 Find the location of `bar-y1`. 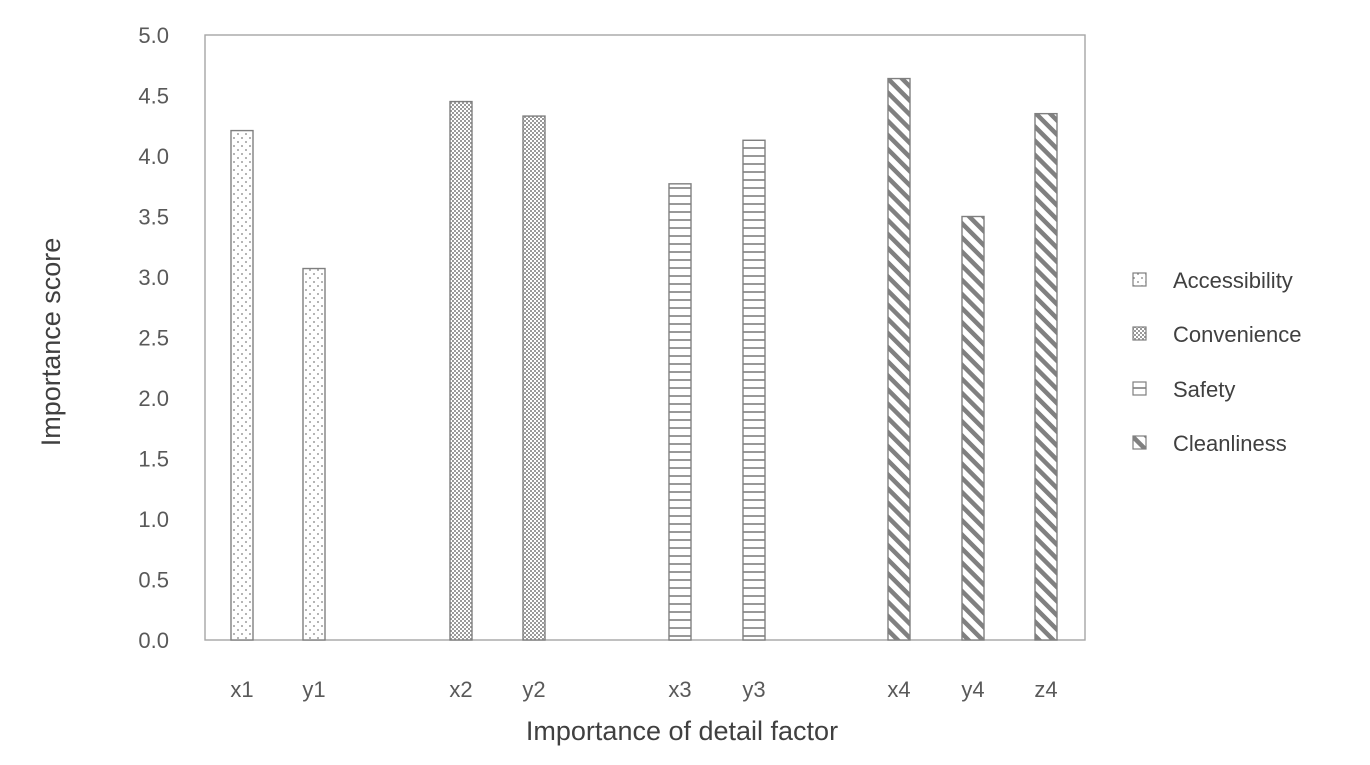

bar-y1 is located at coordinates (314, 454).